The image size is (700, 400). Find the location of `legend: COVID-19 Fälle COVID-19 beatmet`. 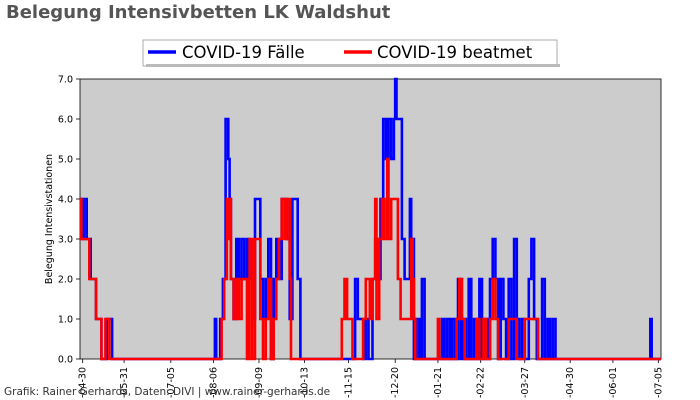

legend: COVID-19 Fälle COVID-19 beatmet is located at coordinates (351, 53).